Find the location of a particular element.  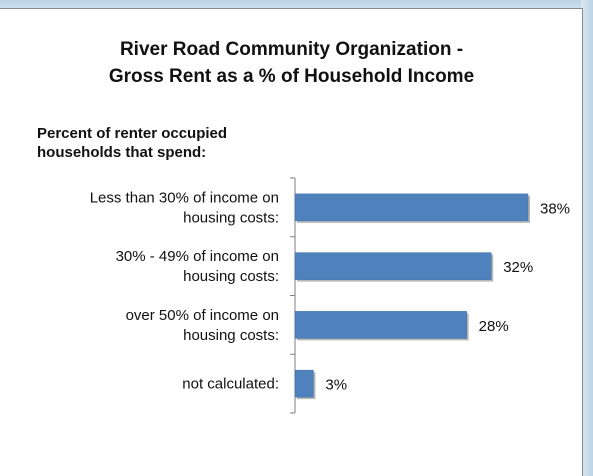

chart-subtitle-line-2: households that spend: is located at coordinates (122, 152).